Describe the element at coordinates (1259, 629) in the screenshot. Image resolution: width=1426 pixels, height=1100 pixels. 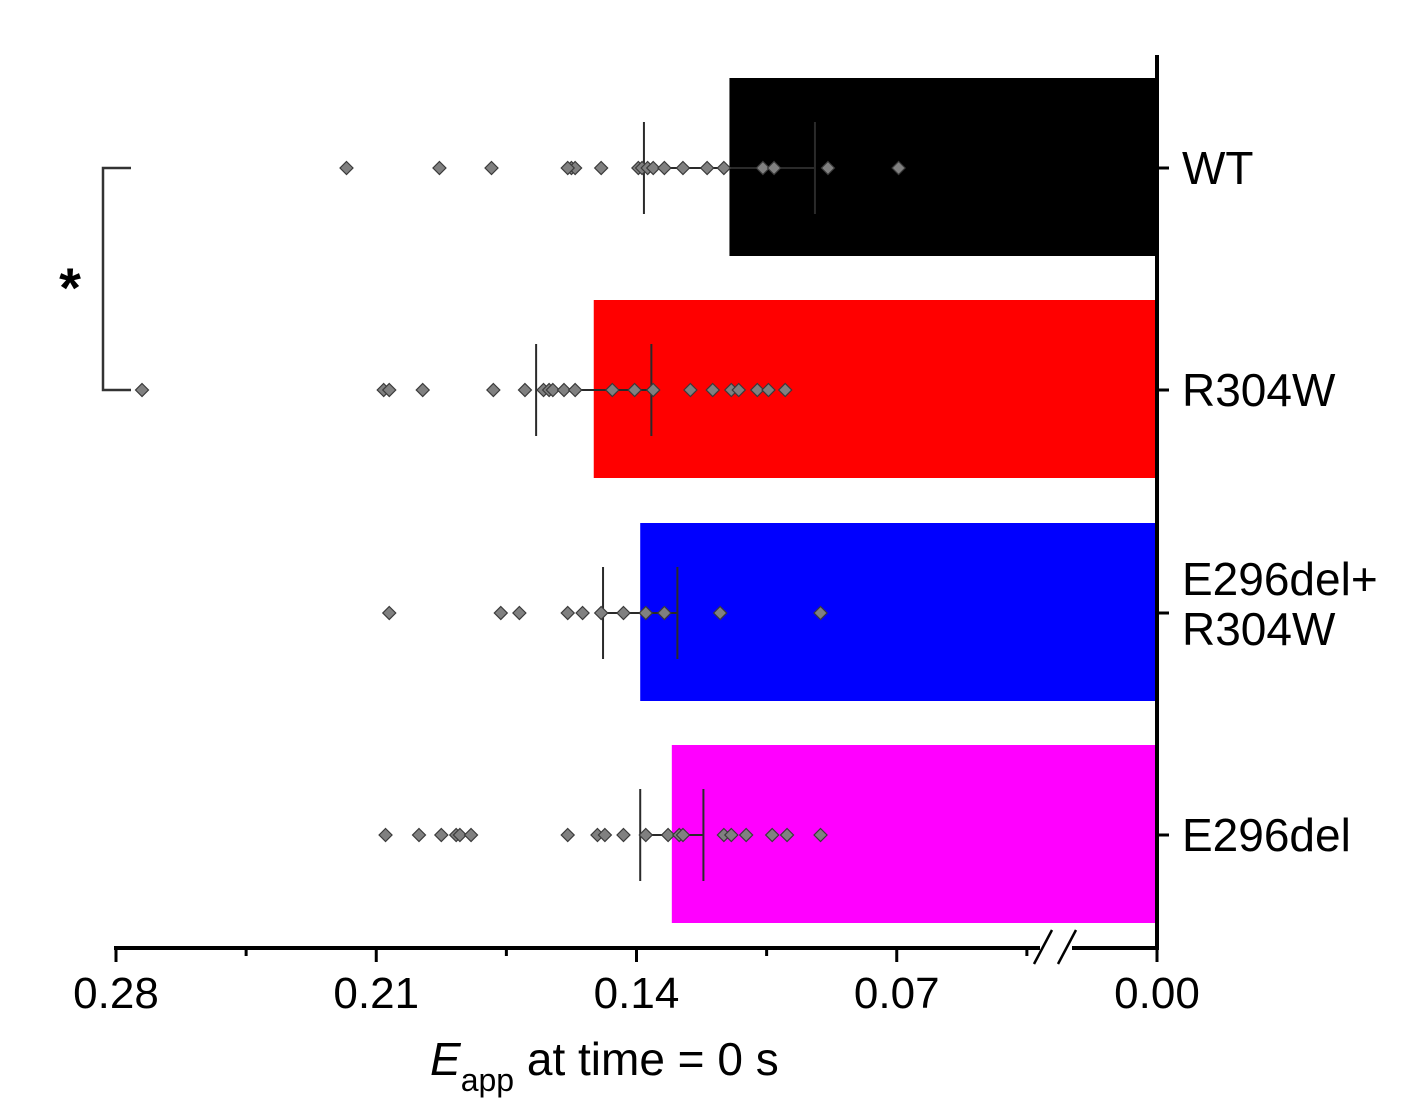
I see `category-label-e296del-r304w-line-2: R304W` at that location.